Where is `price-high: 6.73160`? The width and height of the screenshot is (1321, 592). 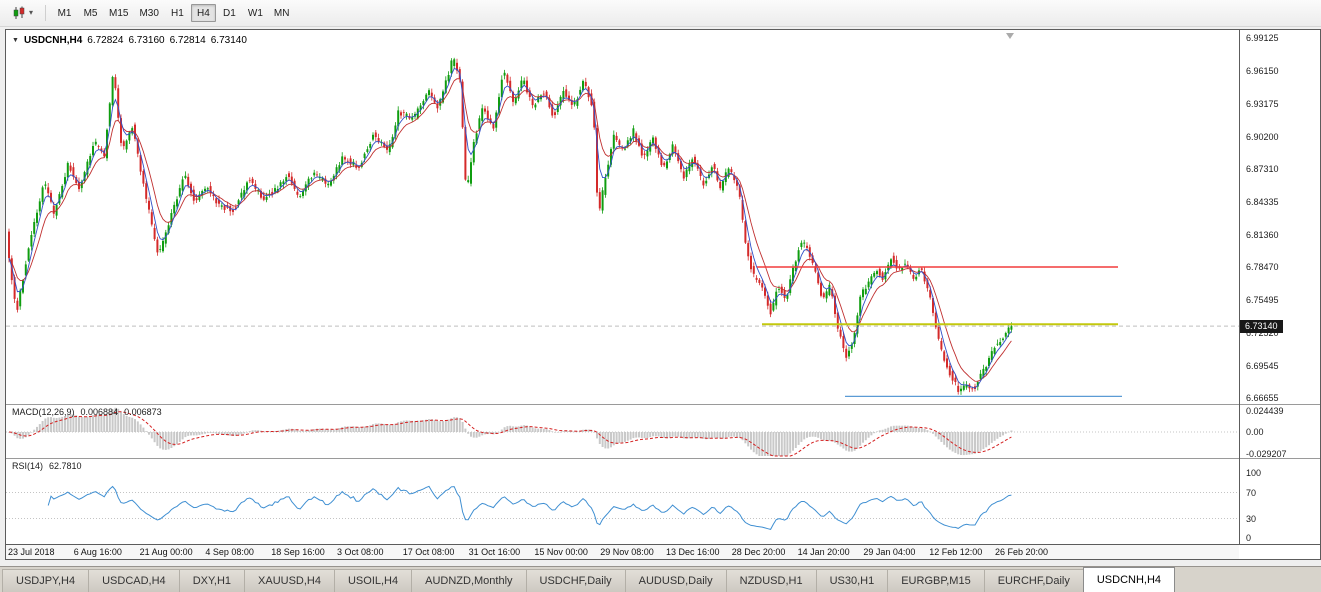
price-high: 6.73160 is located at coordinates (146, 40).